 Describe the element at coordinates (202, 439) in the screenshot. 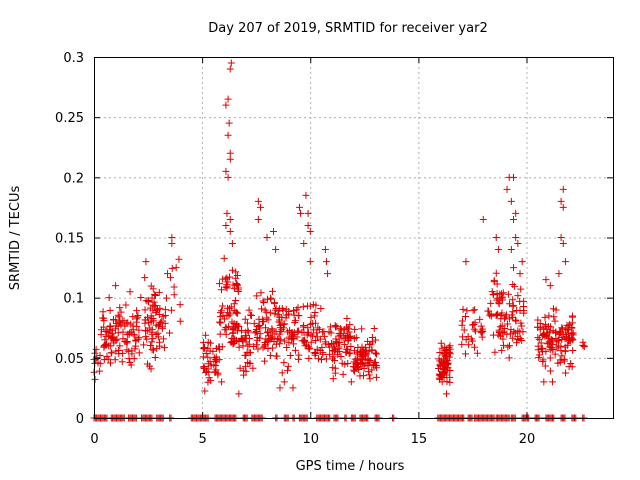

I see `x-tick-label: 5` at that location.